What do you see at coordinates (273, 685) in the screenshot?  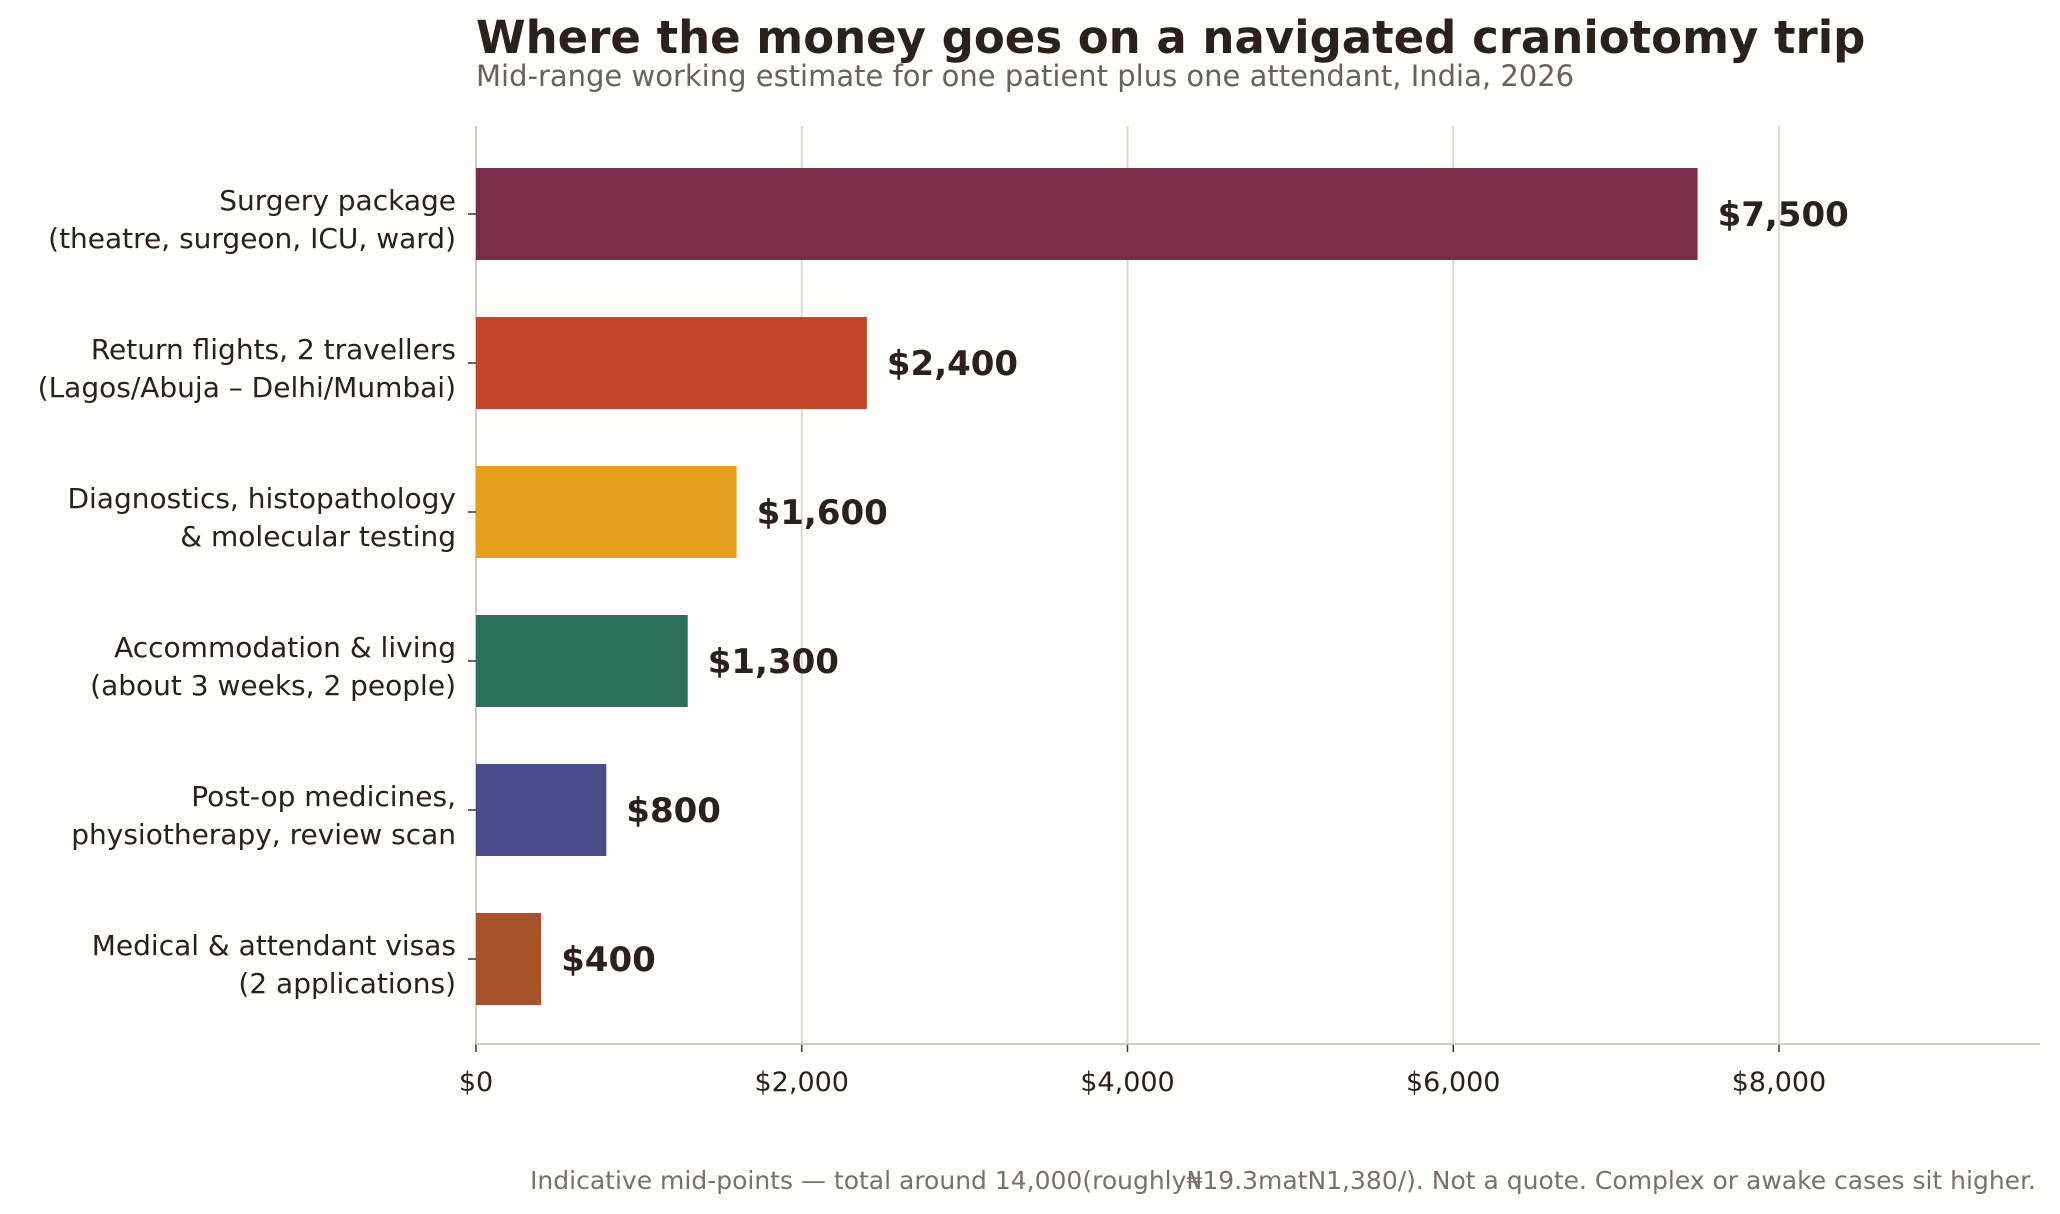 I see `category-label: (about 3 weeks, 2 people)` at bounding box center [273, 685].